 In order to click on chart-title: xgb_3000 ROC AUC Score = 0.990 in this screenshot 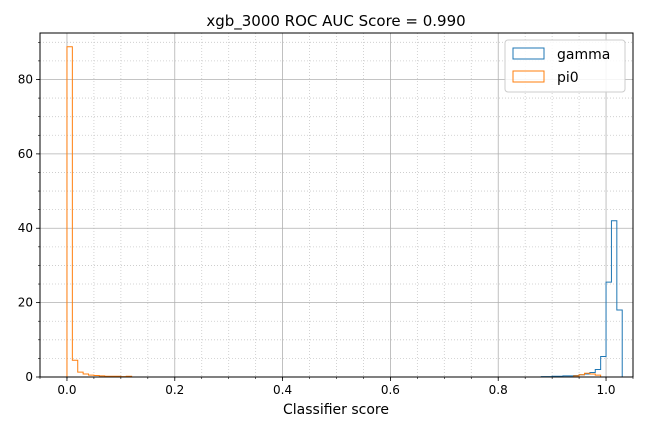, I will do `click(335, 21)`.